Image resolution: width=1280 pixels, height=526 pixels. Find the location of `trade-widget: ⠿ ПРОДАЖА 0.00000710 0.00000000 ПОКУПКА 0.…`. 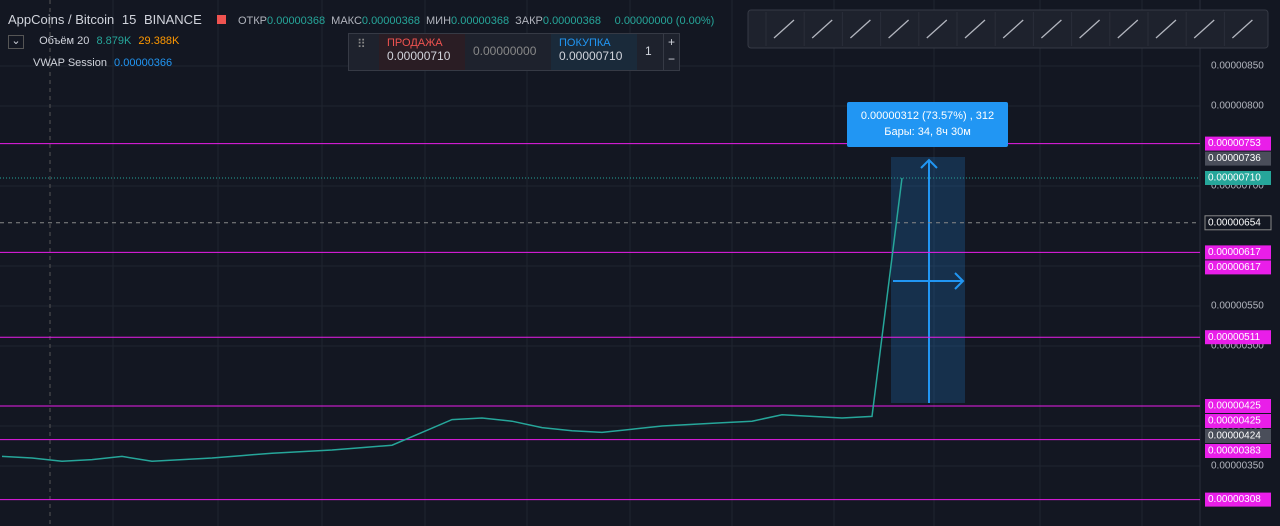

trade-widget: ⠿ ПРОДАЖА 0.00000710 0.00000000 ПОКУПКА 0.… is located at coordinates (514, 52).